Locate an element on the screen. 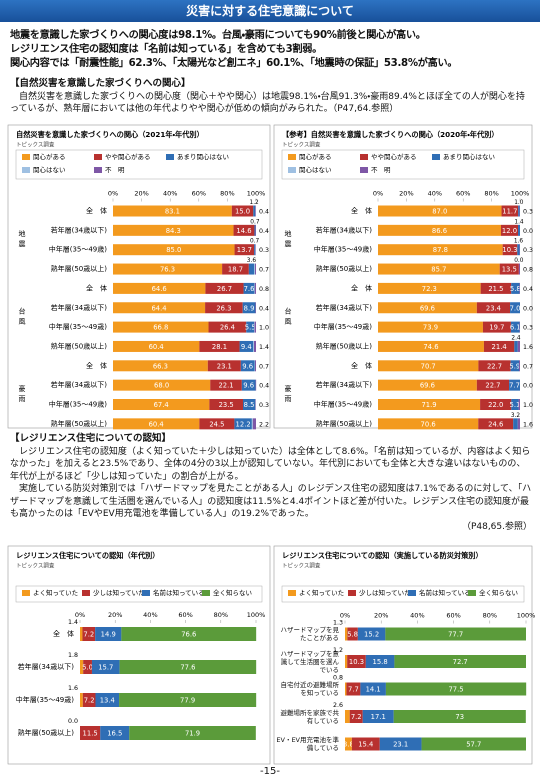 This screenshot has height=780, width=540. value-label: 72.7 is located at coordinates (460, 662).